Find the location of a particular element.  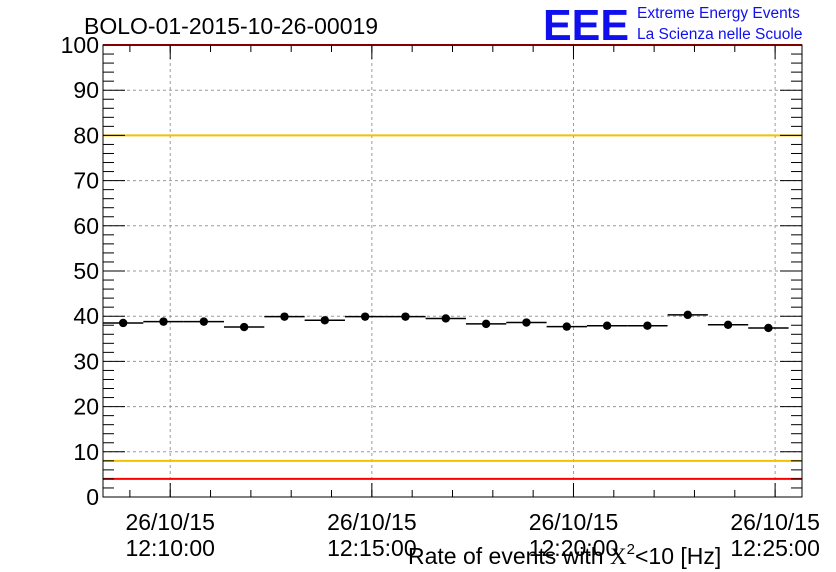

data-series is located at coordinates (446, 321).